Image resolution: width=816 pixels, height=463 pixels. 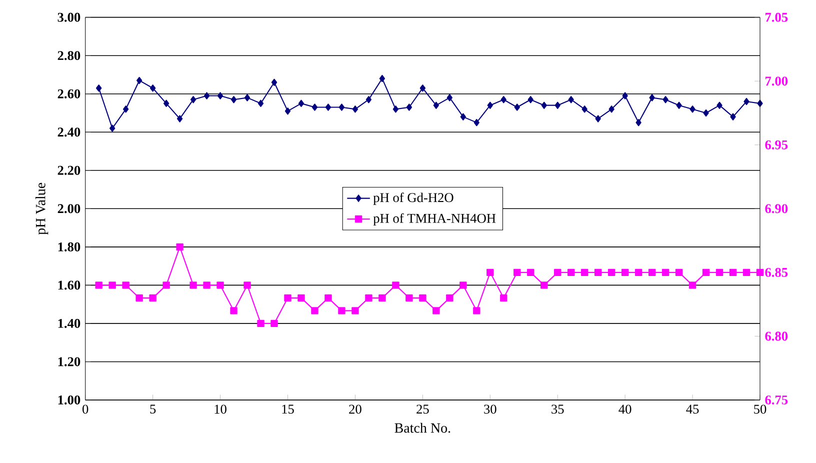 I want to click on y2-tick-label: 6.75, so click(x=776, y=400).